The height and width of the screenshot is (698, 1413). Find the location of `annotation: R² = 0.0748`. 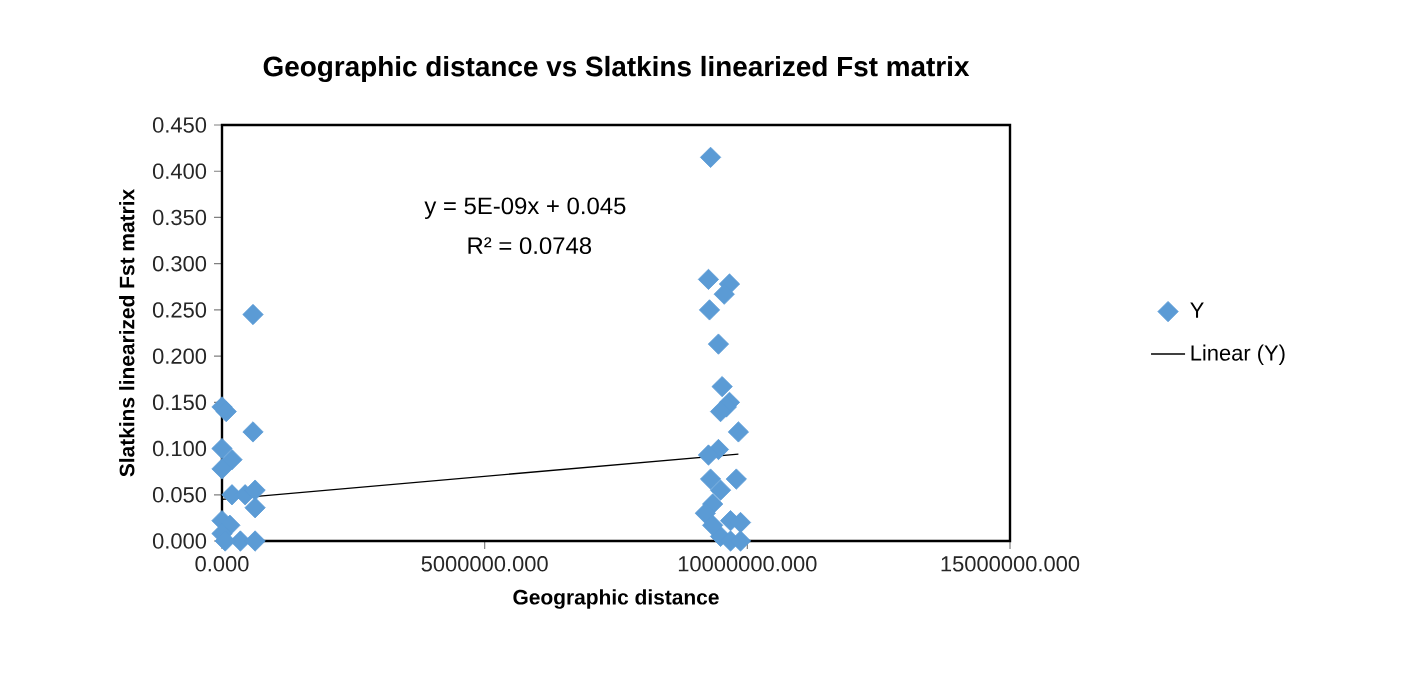

annotation: R² = 0.0748 is located at coordinates (530, 246).